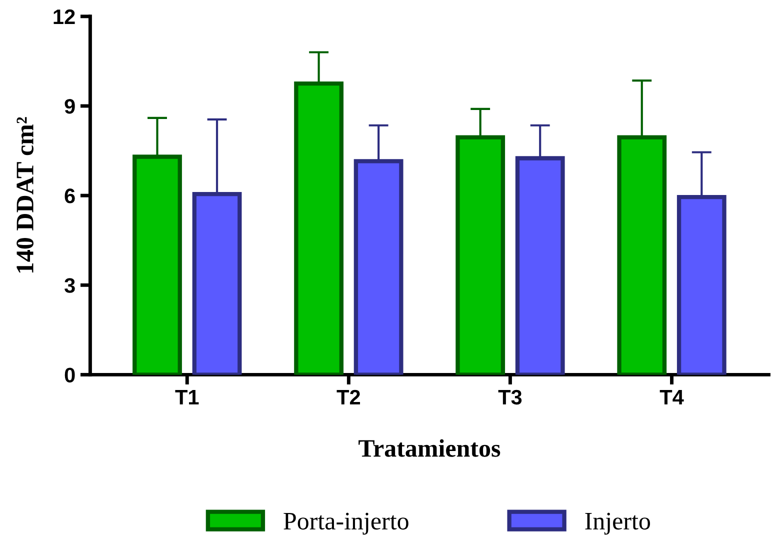 The width and height of the screenshot is (771, 547). I want to click on y-tick-label: 3, so click(69, 285).